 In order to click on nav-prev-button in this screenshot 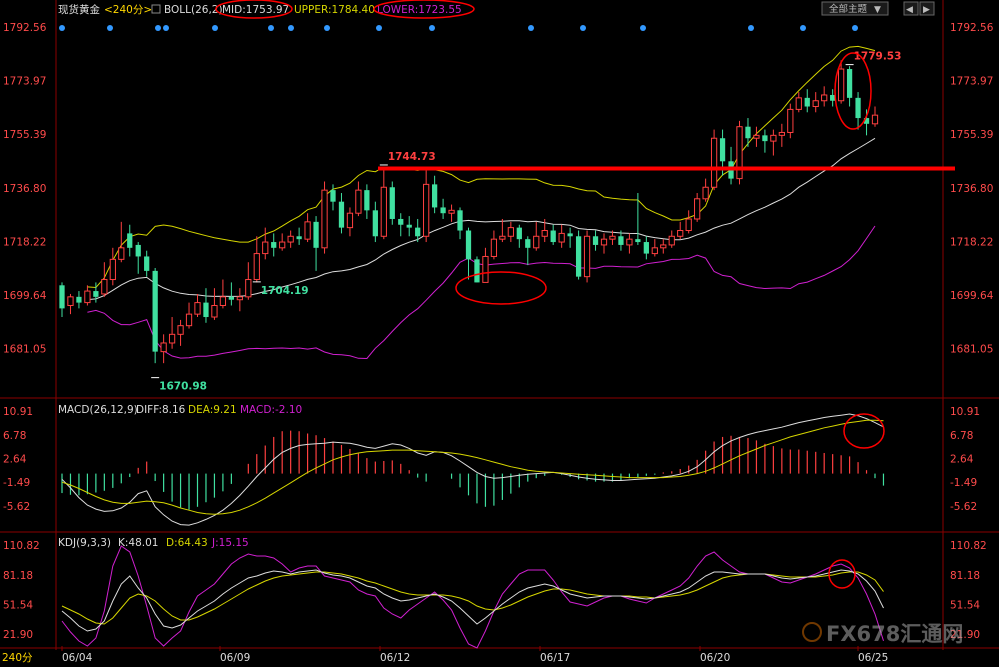, I will do `click(911, 8)`.